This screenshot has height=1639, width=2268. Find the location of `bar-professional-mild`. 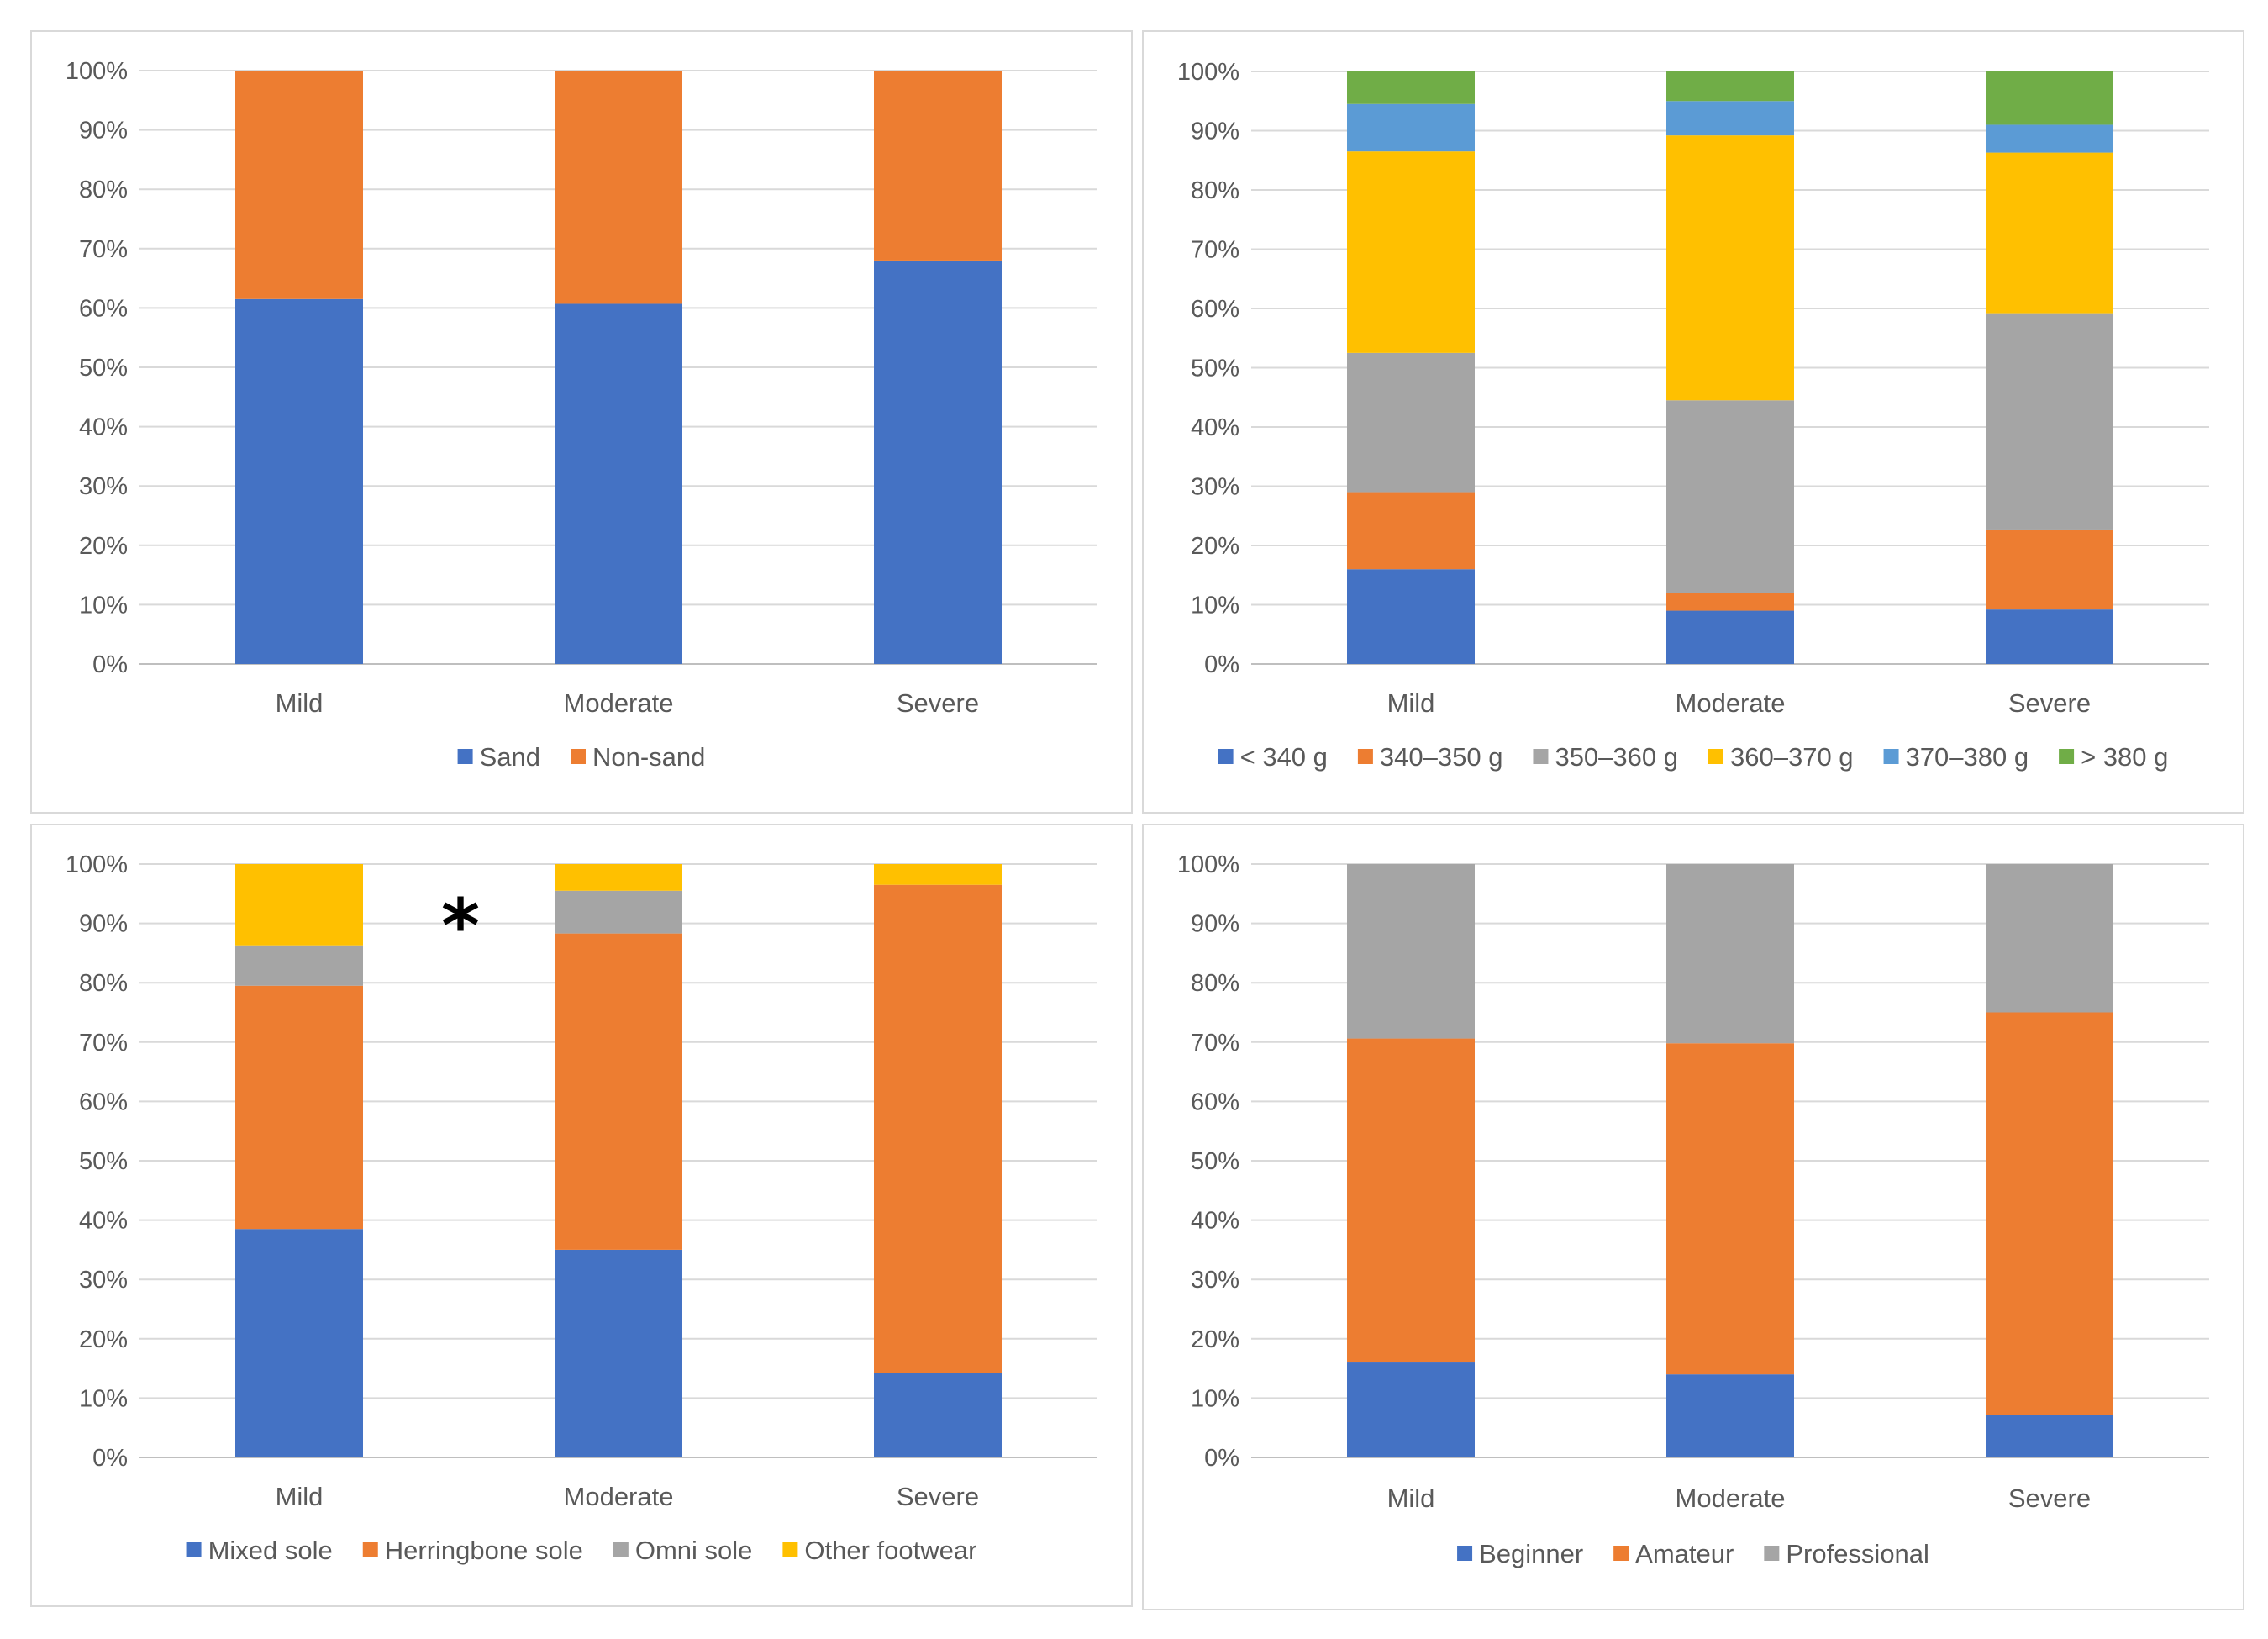

bar-professional-mild is located at coordinates (1411, 951).